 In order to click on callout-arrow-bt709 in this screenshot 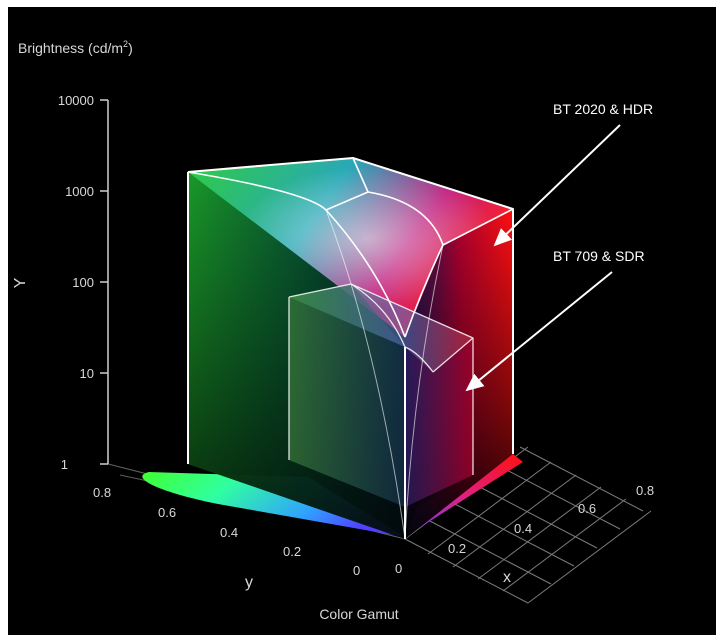, I will do `click(539, 331)`.